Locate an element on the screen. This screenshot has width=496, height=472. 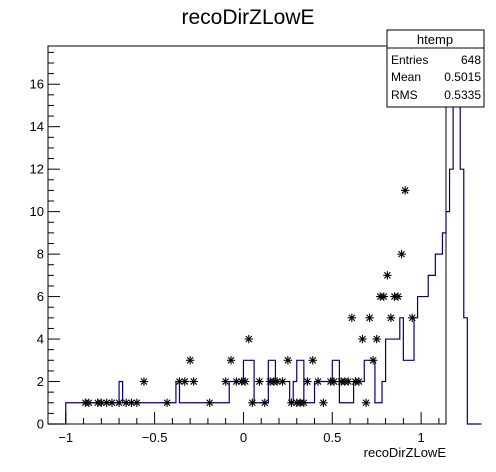
stats-box-frame is located at coordinates (435, 68).